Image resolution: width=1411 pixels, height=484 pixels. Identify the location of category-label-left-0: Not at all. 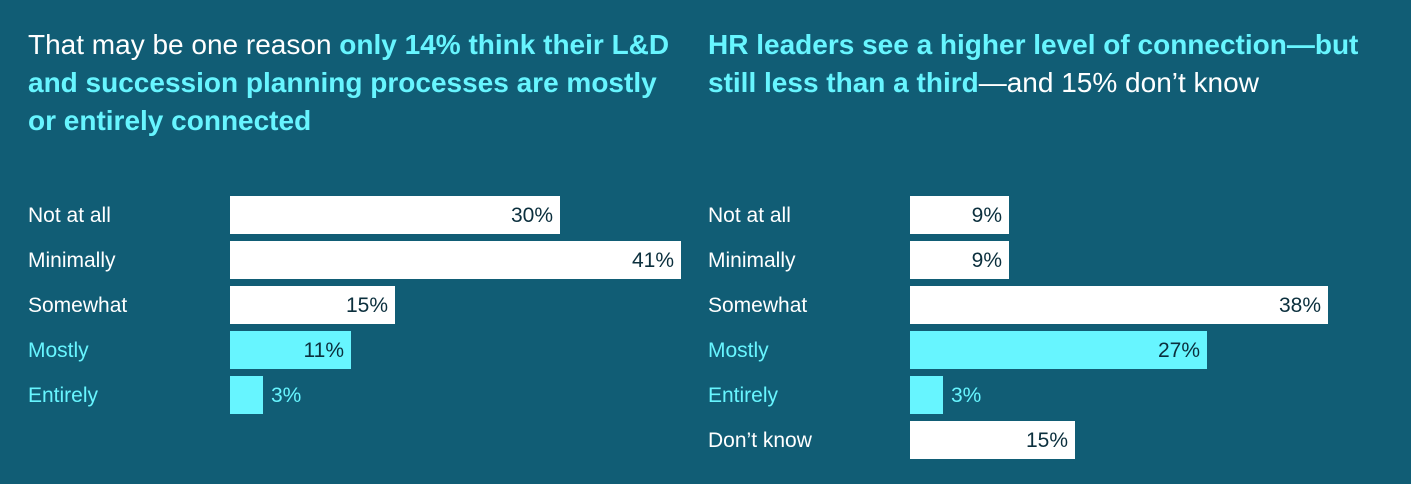
(69, 215).